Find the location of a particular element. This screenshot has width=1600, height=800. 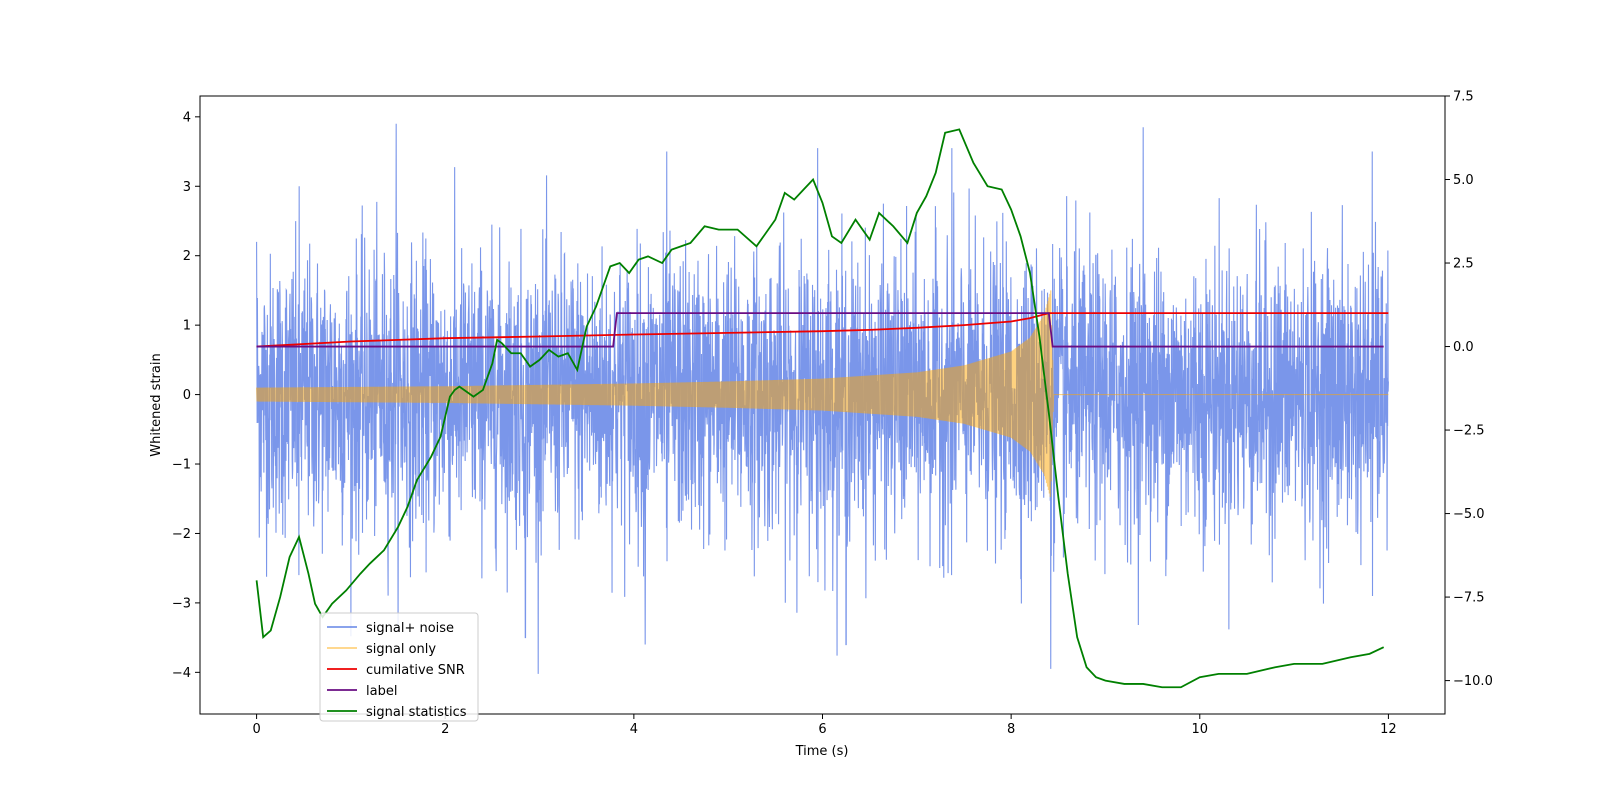

series-label-line is located at coordinates (820, 330).